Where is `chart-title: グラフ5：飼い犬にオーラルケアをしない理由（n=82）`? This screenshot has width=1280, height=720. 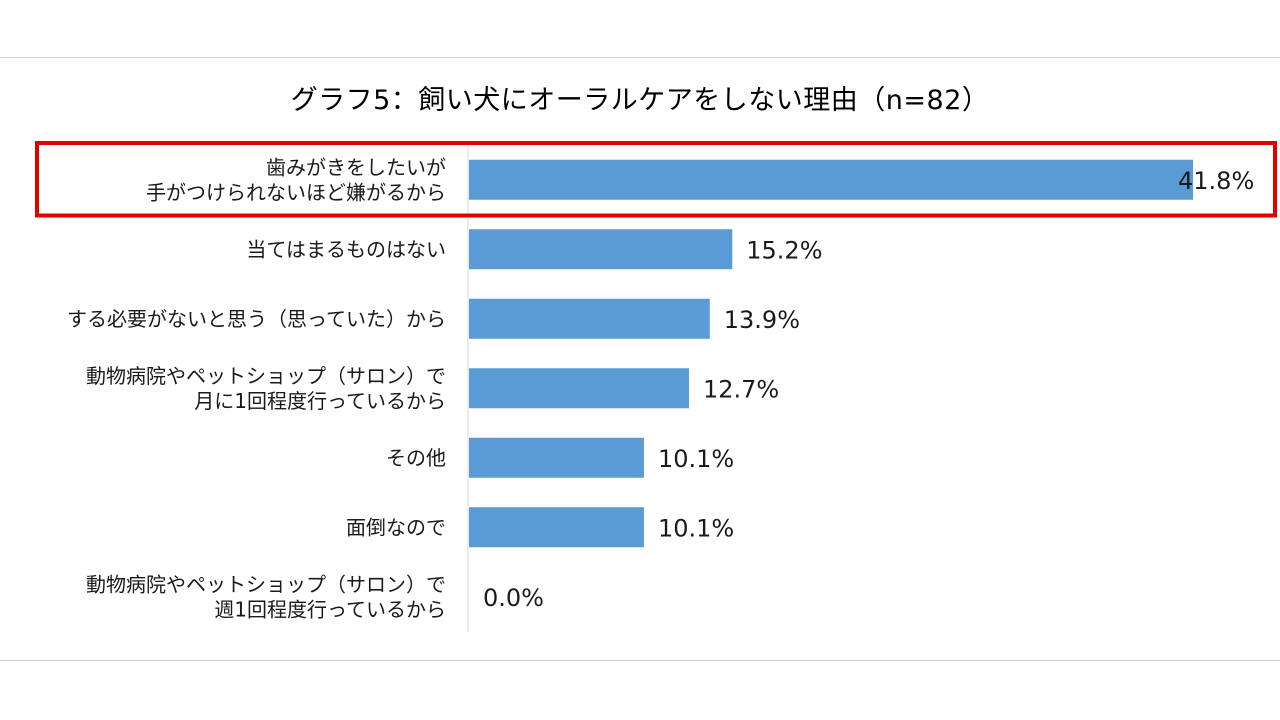 chart-title: グラフ5：飼い犬にオーラルケアをしない理由（n=82） is located at coordinates (640, 100).